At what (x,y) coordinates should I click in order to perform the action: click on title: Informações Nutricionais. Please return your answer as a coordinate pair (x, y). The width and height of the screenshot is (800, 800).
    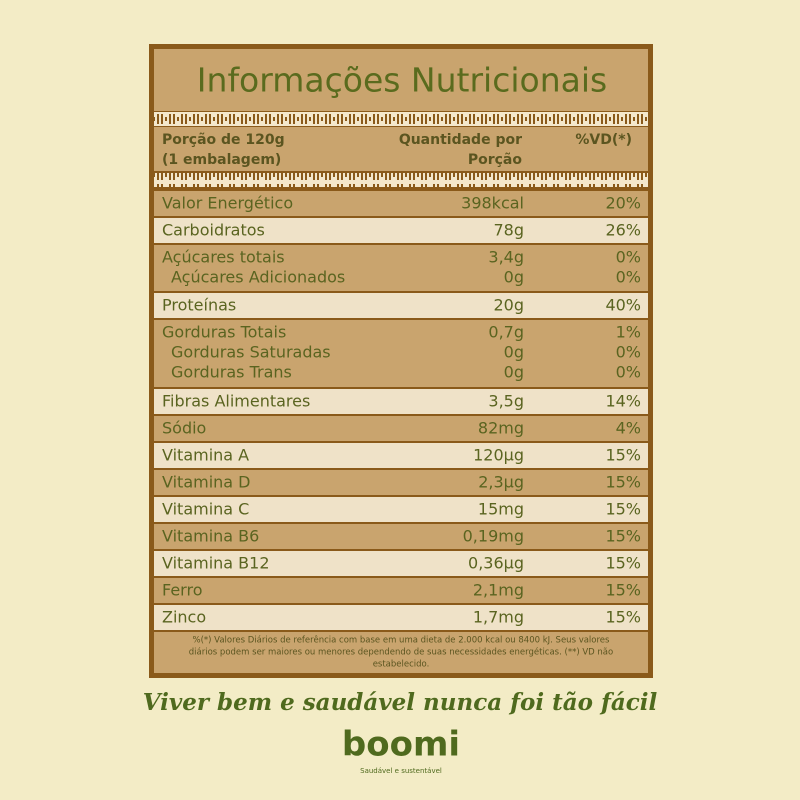
    Looking at the image, I should click on (402, 80).